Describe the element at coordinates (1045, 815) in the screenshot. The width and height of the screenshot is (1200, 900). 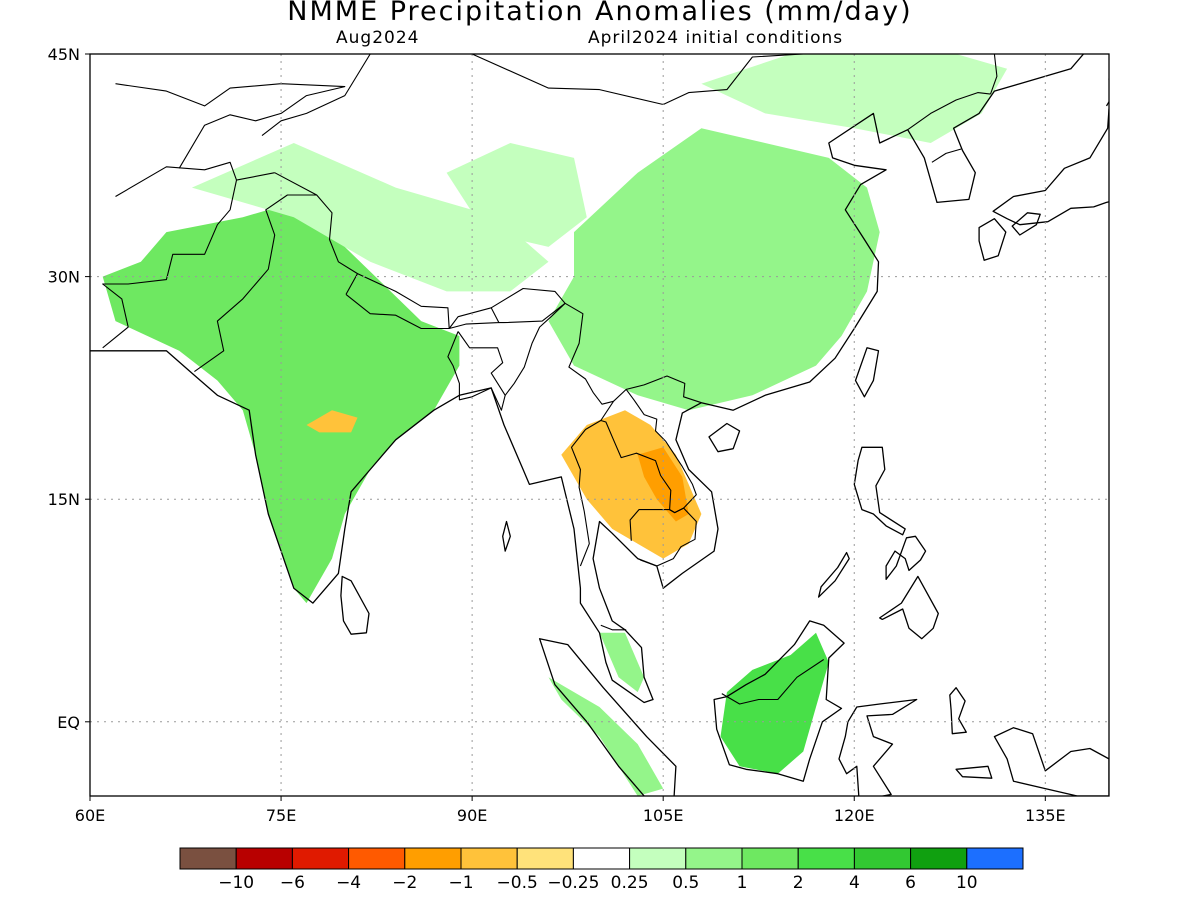
I see `tick-label-lon: 135E` at that location.